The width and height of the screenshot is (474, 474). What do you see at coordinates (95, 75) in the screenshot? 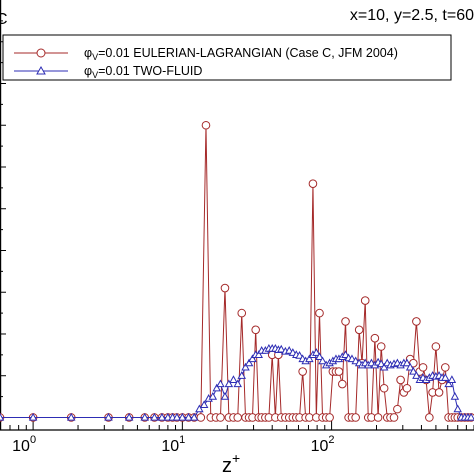
I see `legend-subscript-2: V` at bounding box center [95, 75].